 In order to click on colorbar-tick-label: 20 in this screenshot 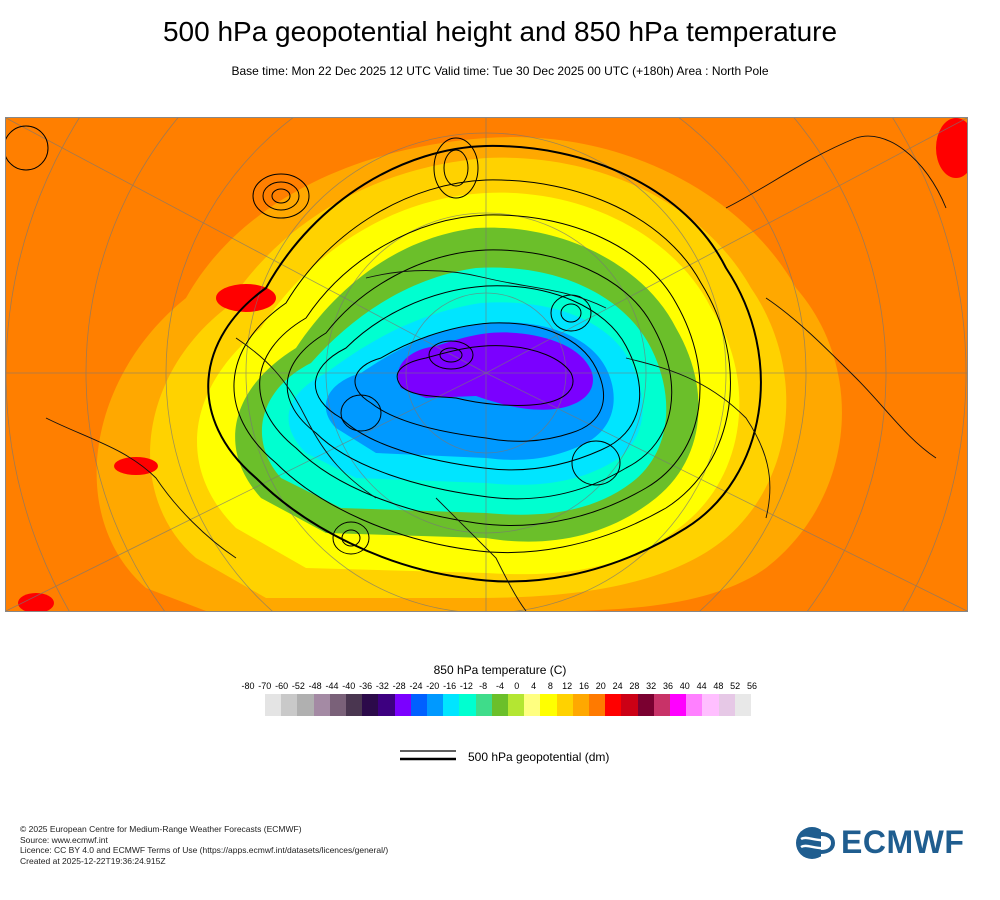, I will do `click(600, 686)`.